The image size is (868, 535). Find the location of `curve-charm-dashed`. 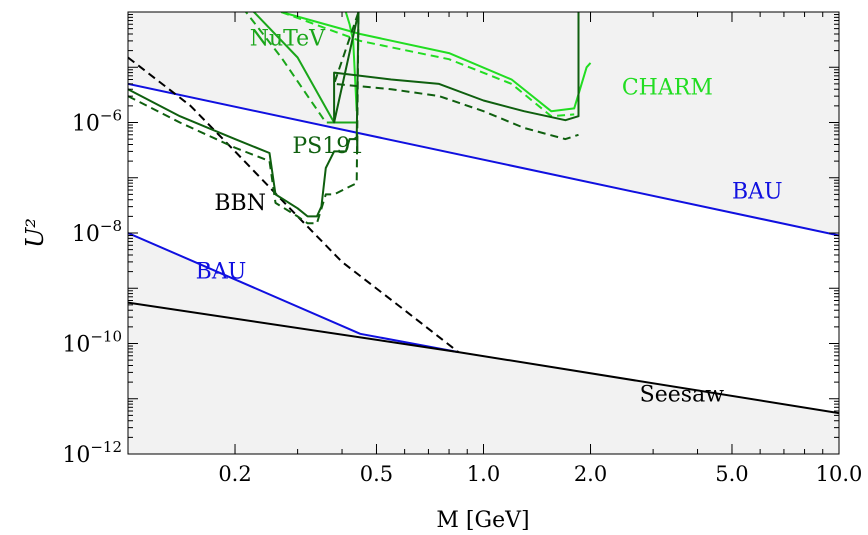

curve-charm-dashed is located at coordinates (427, 65).